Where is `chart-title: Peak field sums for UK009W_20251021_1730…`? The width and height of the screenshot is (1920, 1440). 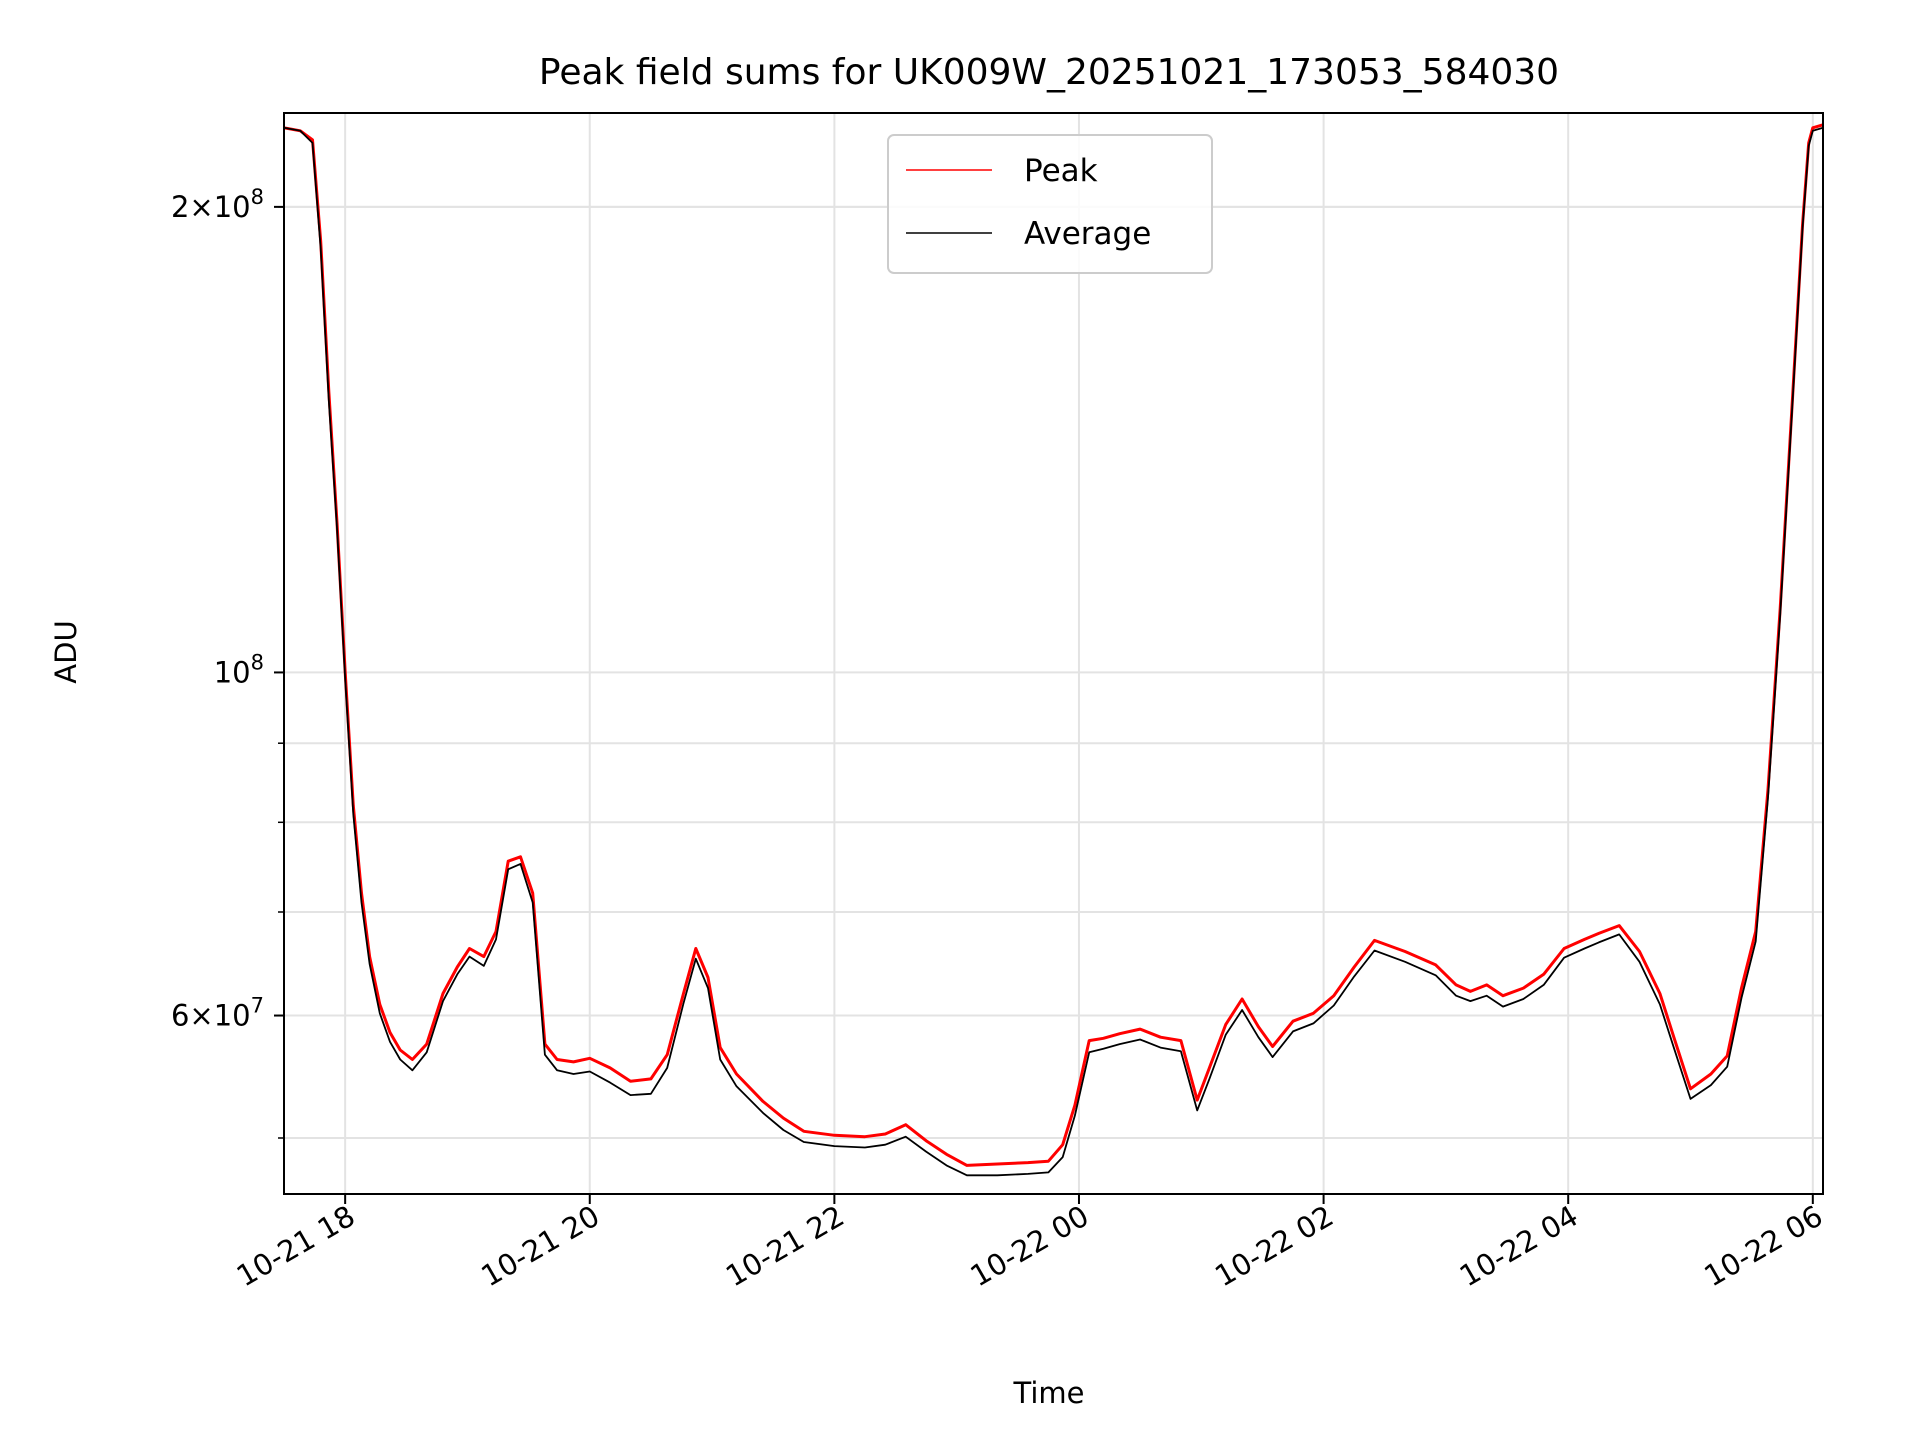 chart-title: Peak field sums for UK009W_20251021_1730… is located at coordinates (1049, 72).